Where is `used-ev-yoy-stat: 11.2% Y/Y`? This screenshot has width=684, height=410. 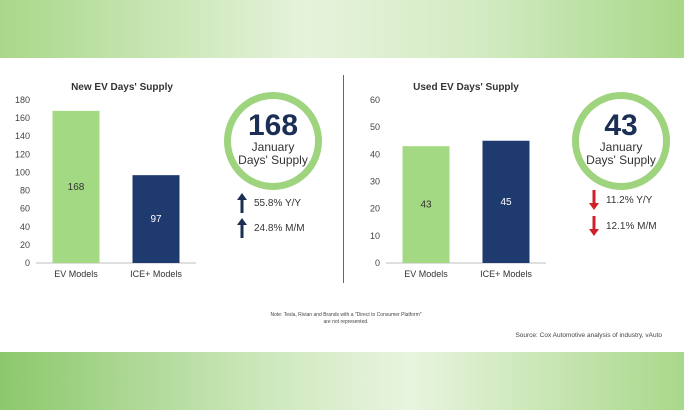
used-ev-yoy-stat: 11.2% Y/Y is located at coordinates (620, 200).